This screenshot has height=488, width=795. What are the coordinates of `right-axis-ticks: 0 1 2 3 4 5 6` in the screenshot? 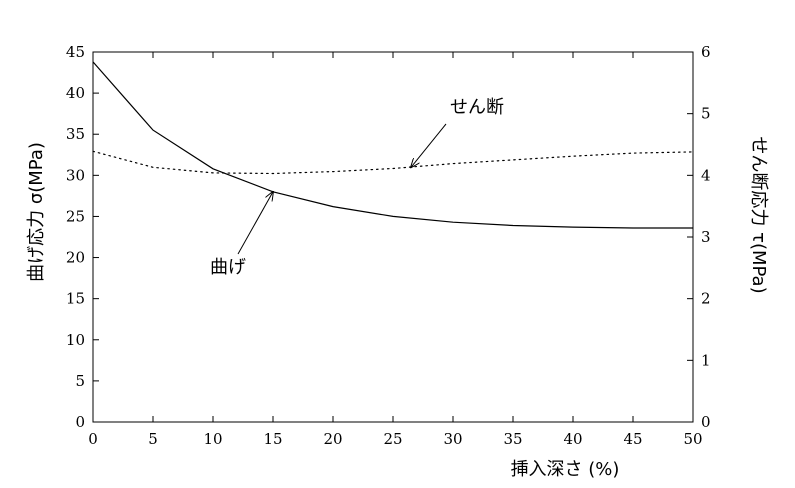 It's located at (699, 237).